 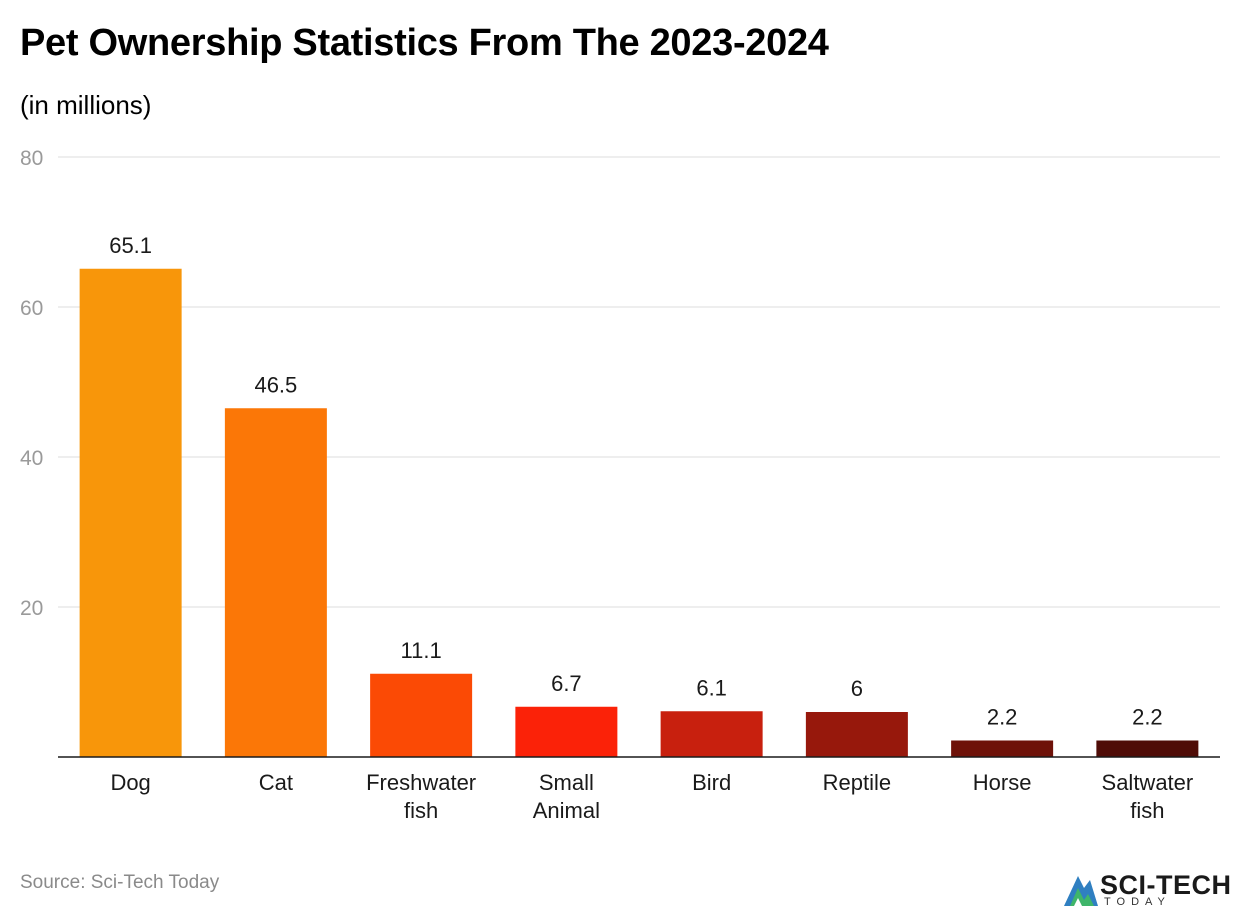 What do you see at coordinates (711, 687) in the screenshot?
I see `data-label: 6.1` at bounding box center [711, 687].